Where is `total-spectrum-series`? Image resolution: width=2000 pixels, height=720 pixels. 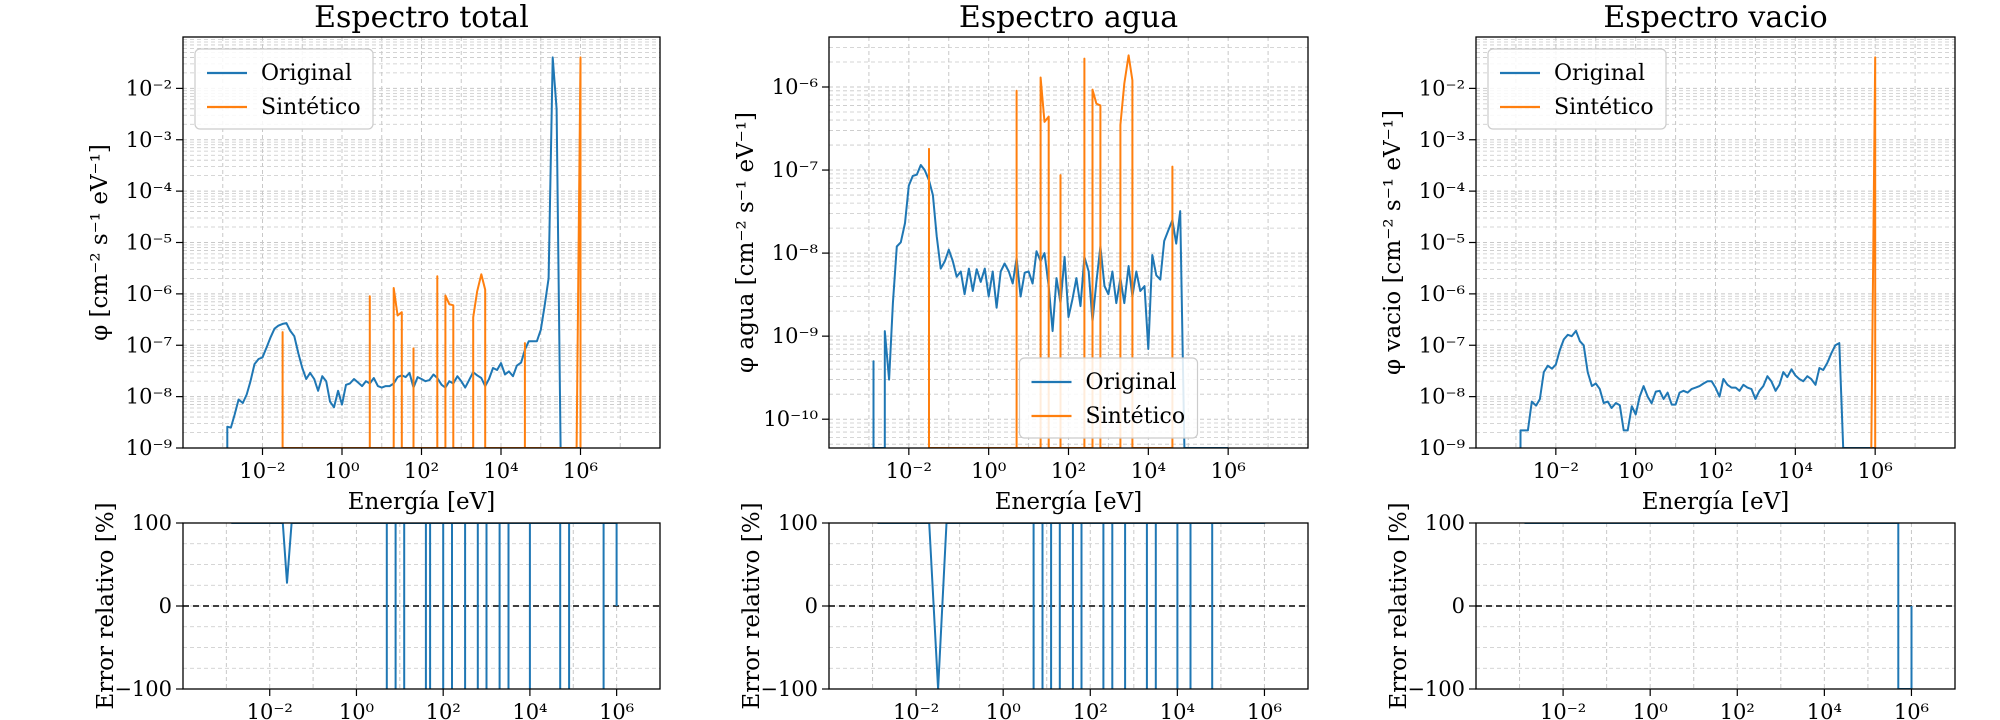 total-spectrum-series is located at coordinates (404, 252).